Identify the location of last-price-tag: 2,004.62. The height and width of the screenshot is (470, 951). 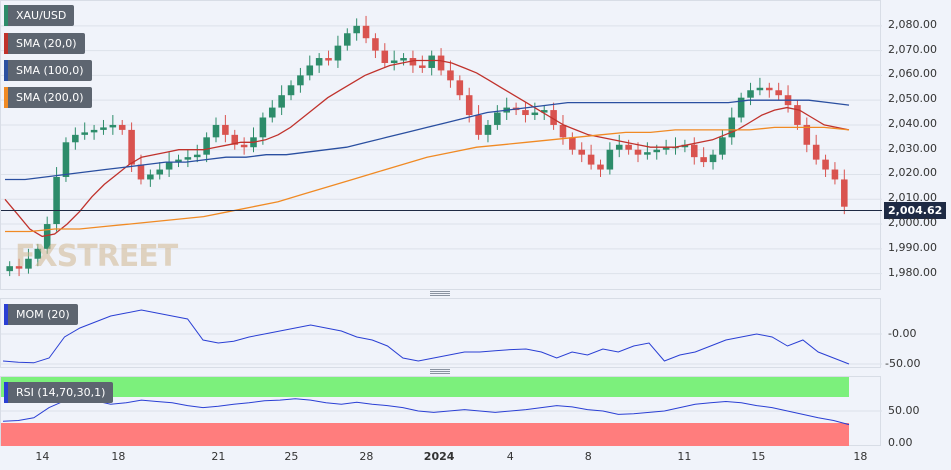
(915, 210).